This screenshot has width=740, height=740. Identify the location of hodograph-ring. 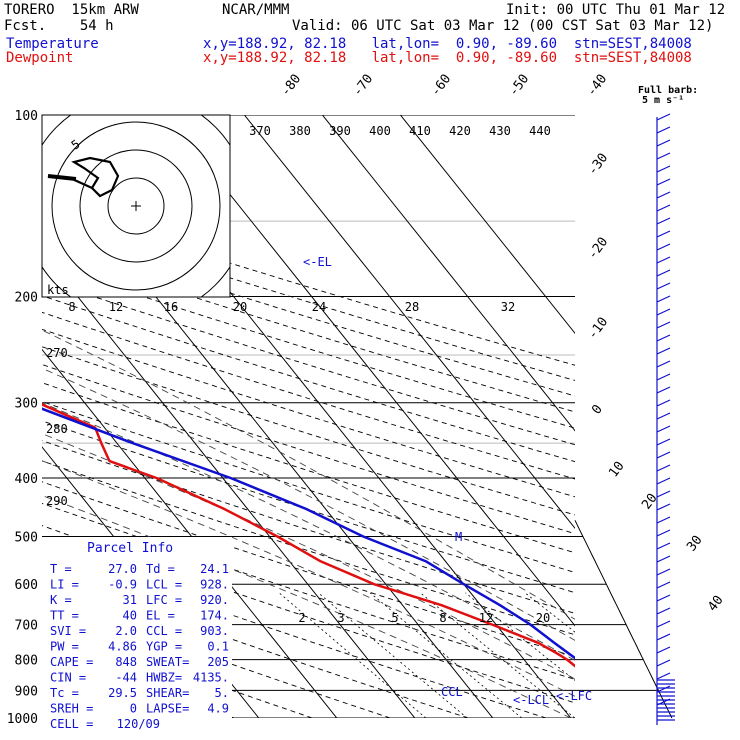
(136, 206).